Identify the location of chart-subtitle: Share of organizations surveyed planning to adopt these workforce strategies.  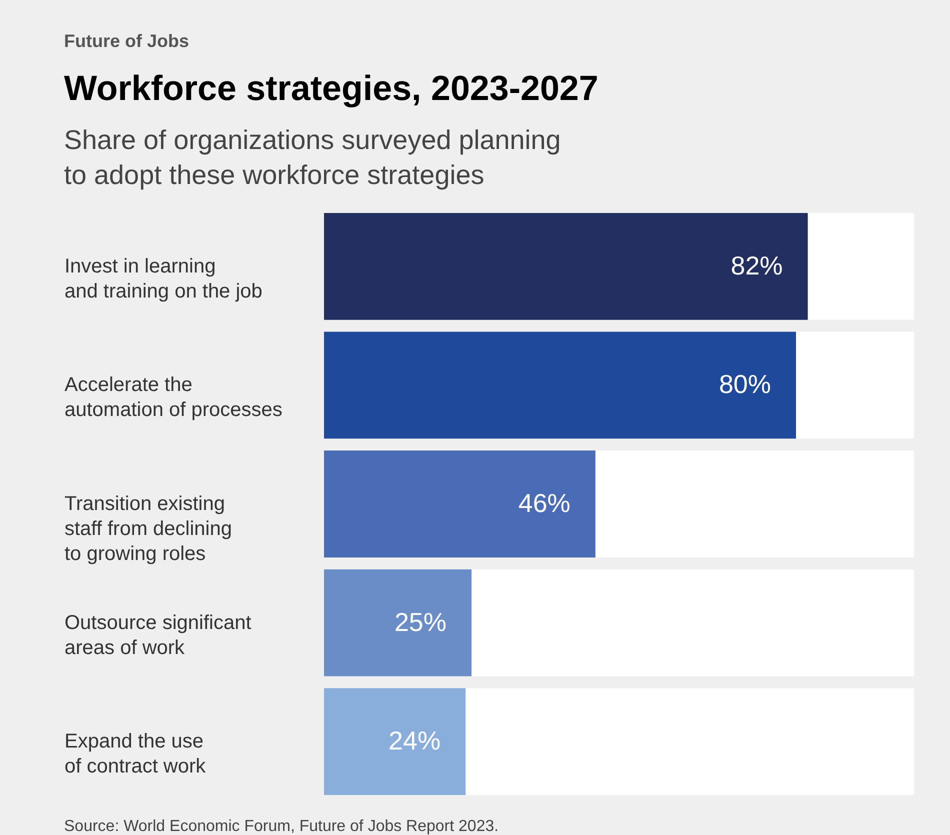
(312, 157).